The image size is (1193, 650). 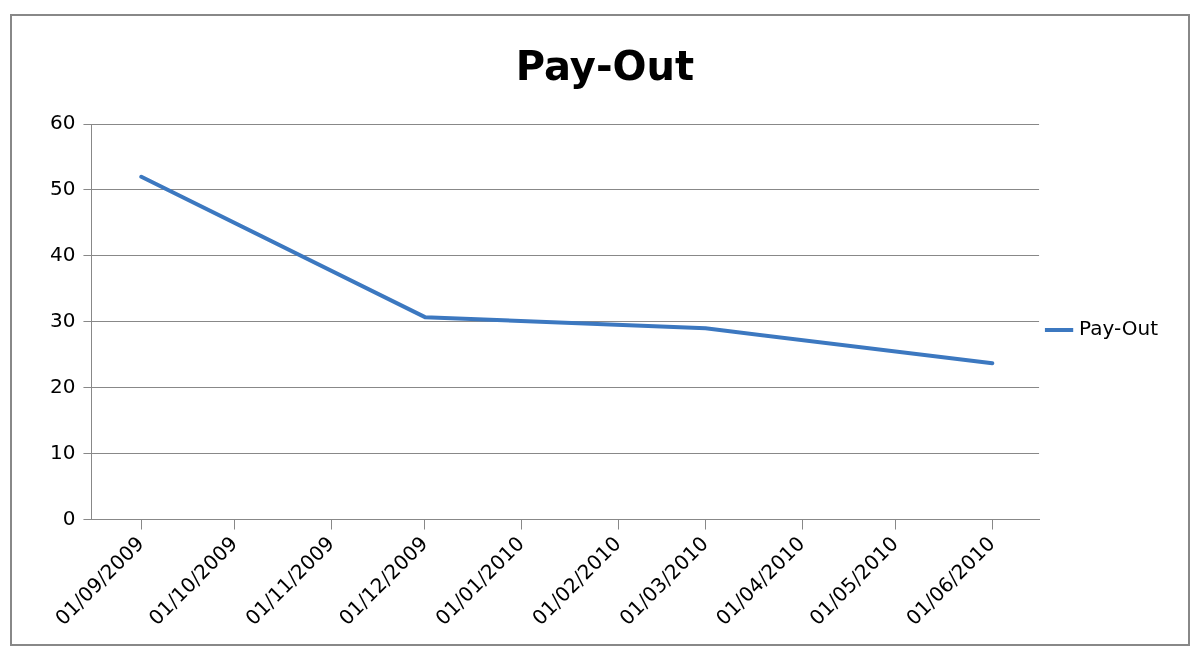 I want to click on y-tick-label: 20, so click(x=63, y=385).